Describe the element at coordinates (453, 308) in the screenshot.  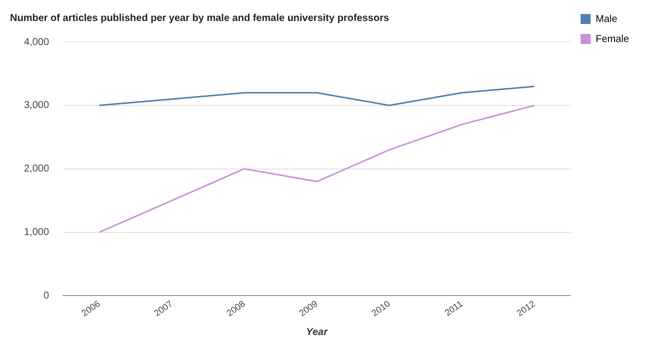
I see `x-tick-label: 2011` at that location.